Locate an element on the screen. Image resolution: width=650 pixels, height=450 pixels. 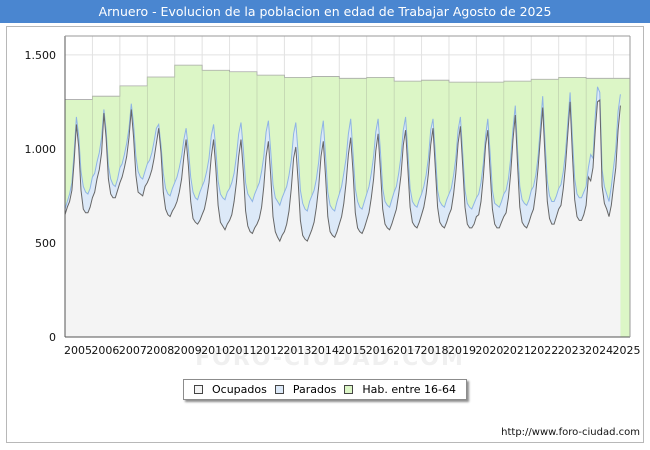
x-tick-label: 2017 is located at coordinates (407, 350).